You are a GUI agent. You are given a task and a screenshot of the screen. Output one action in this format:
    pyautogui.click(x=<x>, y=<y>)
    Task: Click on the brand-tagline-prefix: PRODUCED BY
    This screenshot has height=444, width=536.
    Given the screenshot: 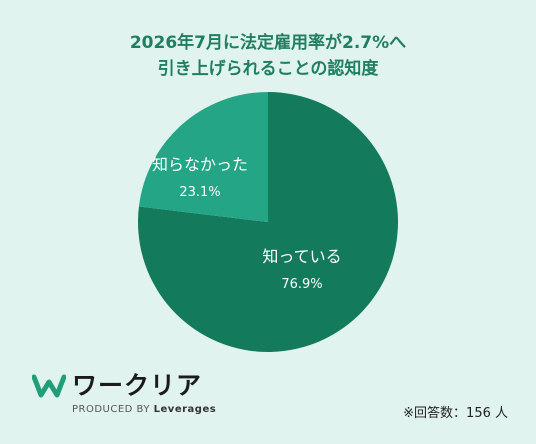 What is the action you would take?
    pyautogui.click(x=113, y=409)
    